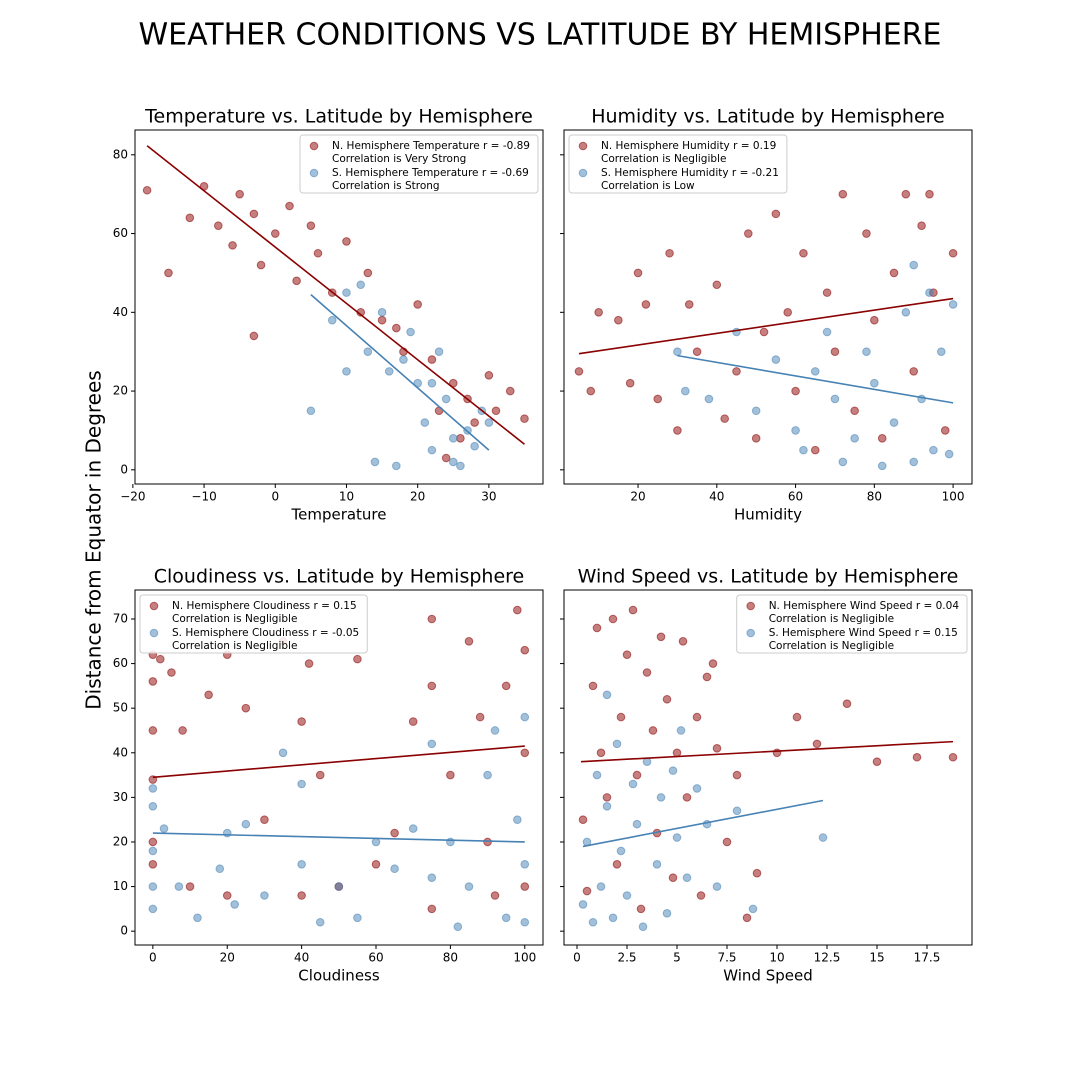 The width and height of the screenshot is (1080, 1080). What do you see at coordinates (637, 497) in the screenshot?
I see `x-tick-label: 20` at bounding box center [637, 497].